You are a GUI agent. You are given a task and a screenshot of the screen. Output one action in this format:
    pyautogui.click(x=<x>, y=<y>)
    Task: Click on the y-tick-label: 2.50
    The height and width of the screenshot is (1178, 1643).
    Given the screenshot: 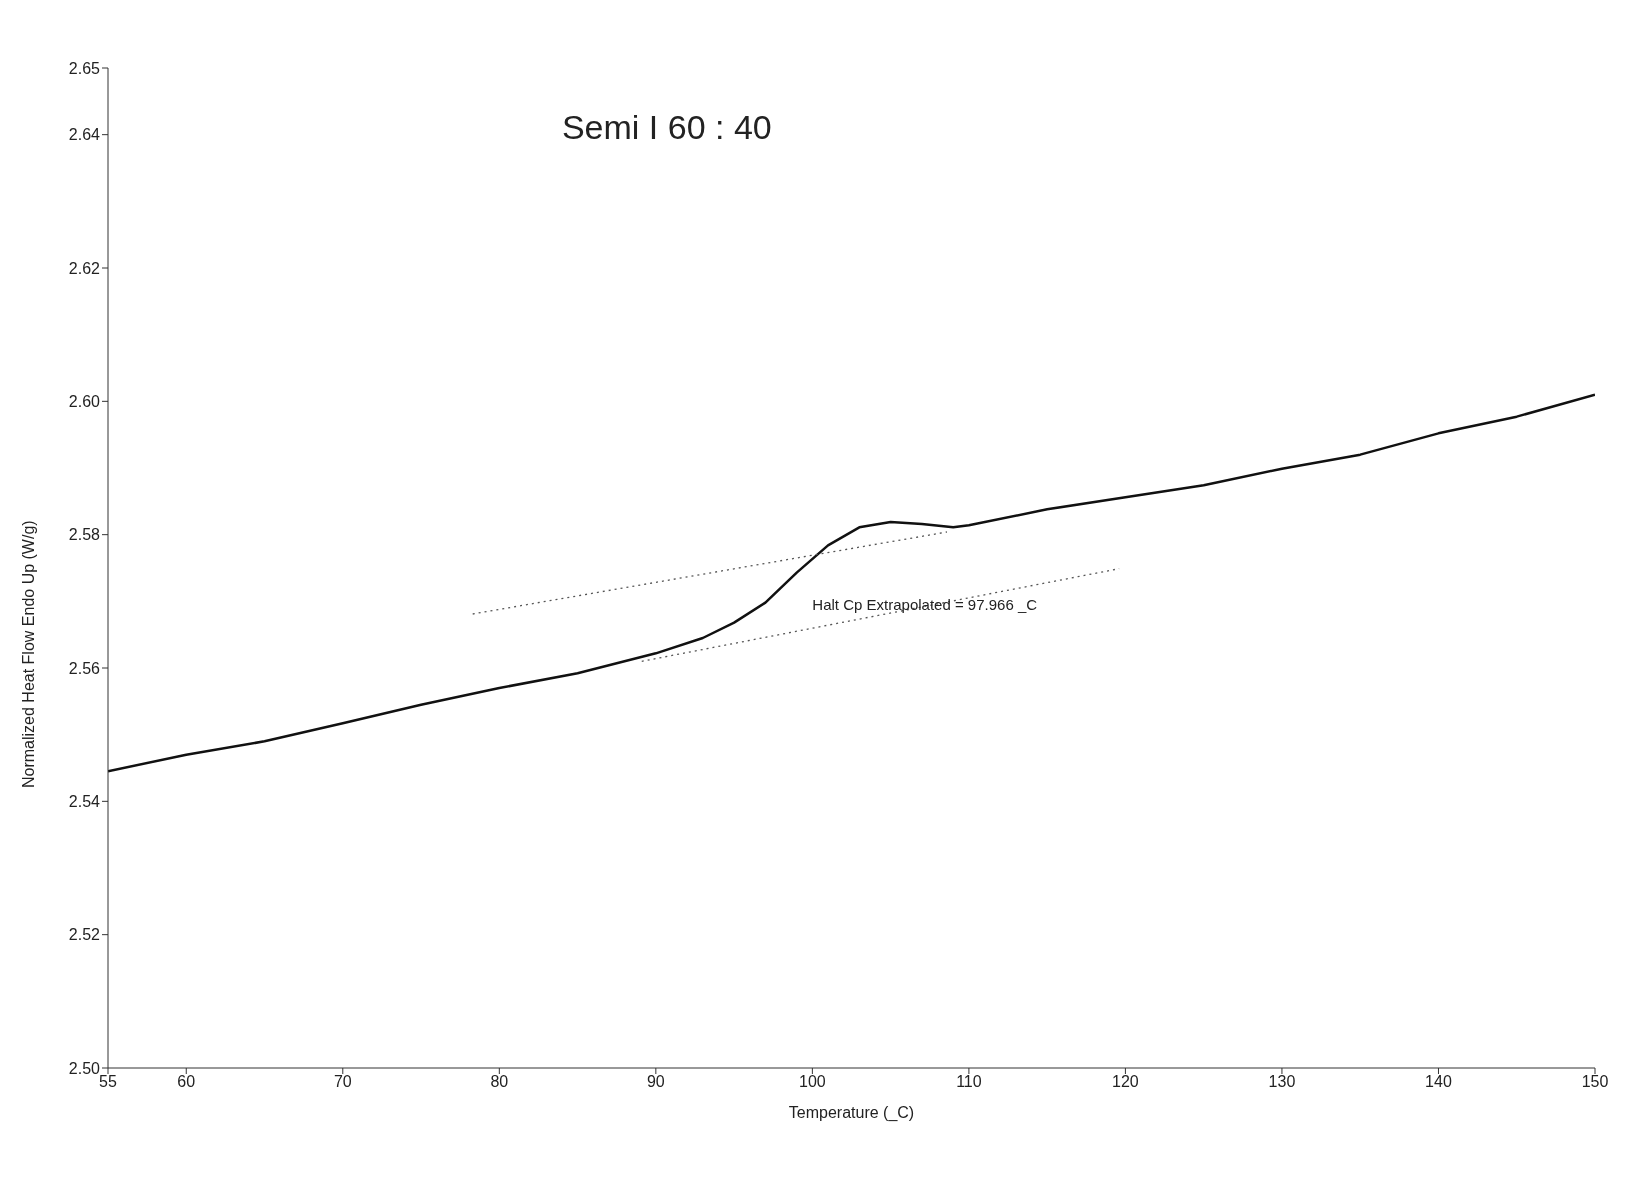 What is the action you would take?
    pyautogui.click(x=84, y=1068)
    